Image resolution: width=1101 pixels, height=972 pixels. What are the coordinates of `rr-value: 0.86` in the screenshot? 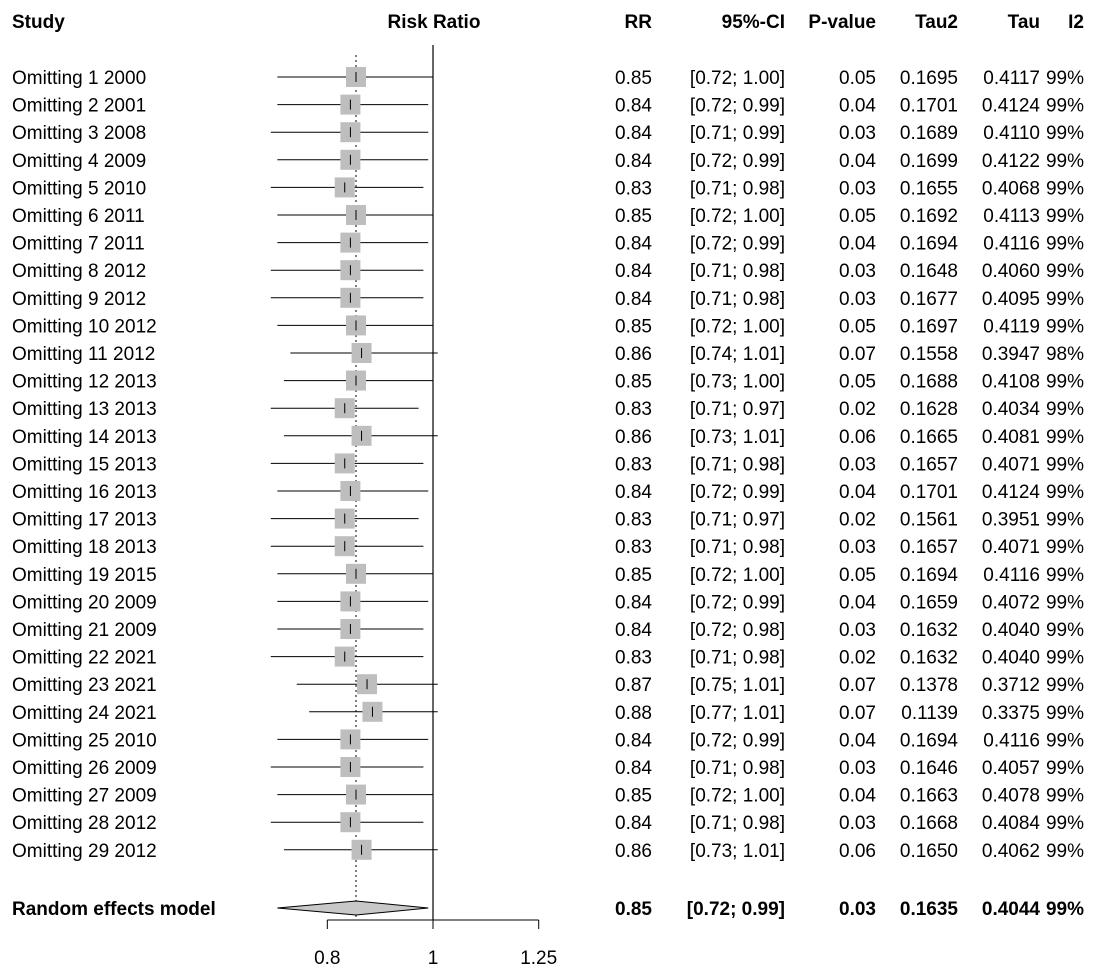 It's located at (633, 437).